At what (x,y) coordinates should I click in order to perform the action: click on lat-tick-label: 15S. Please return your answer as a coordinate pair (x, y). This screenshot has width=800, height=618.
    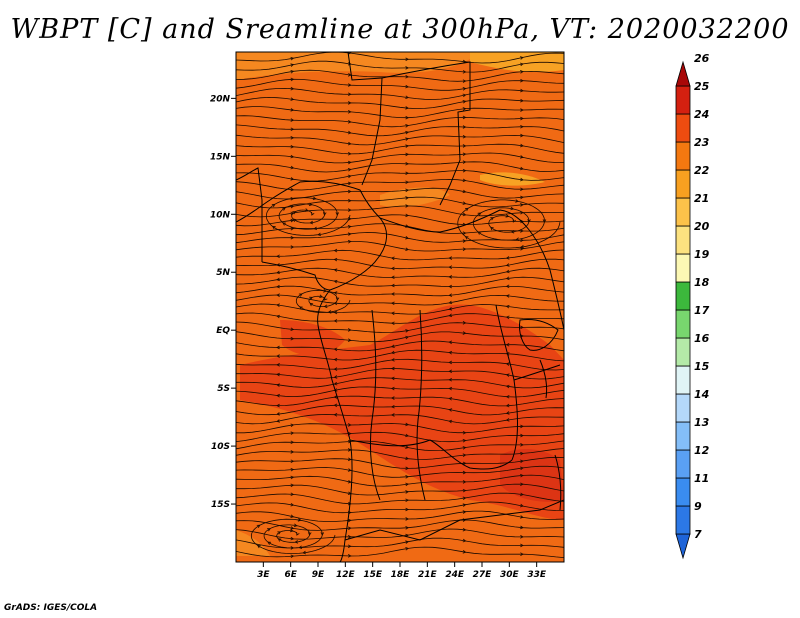
    Looking at the image, I should click on (220, 505).